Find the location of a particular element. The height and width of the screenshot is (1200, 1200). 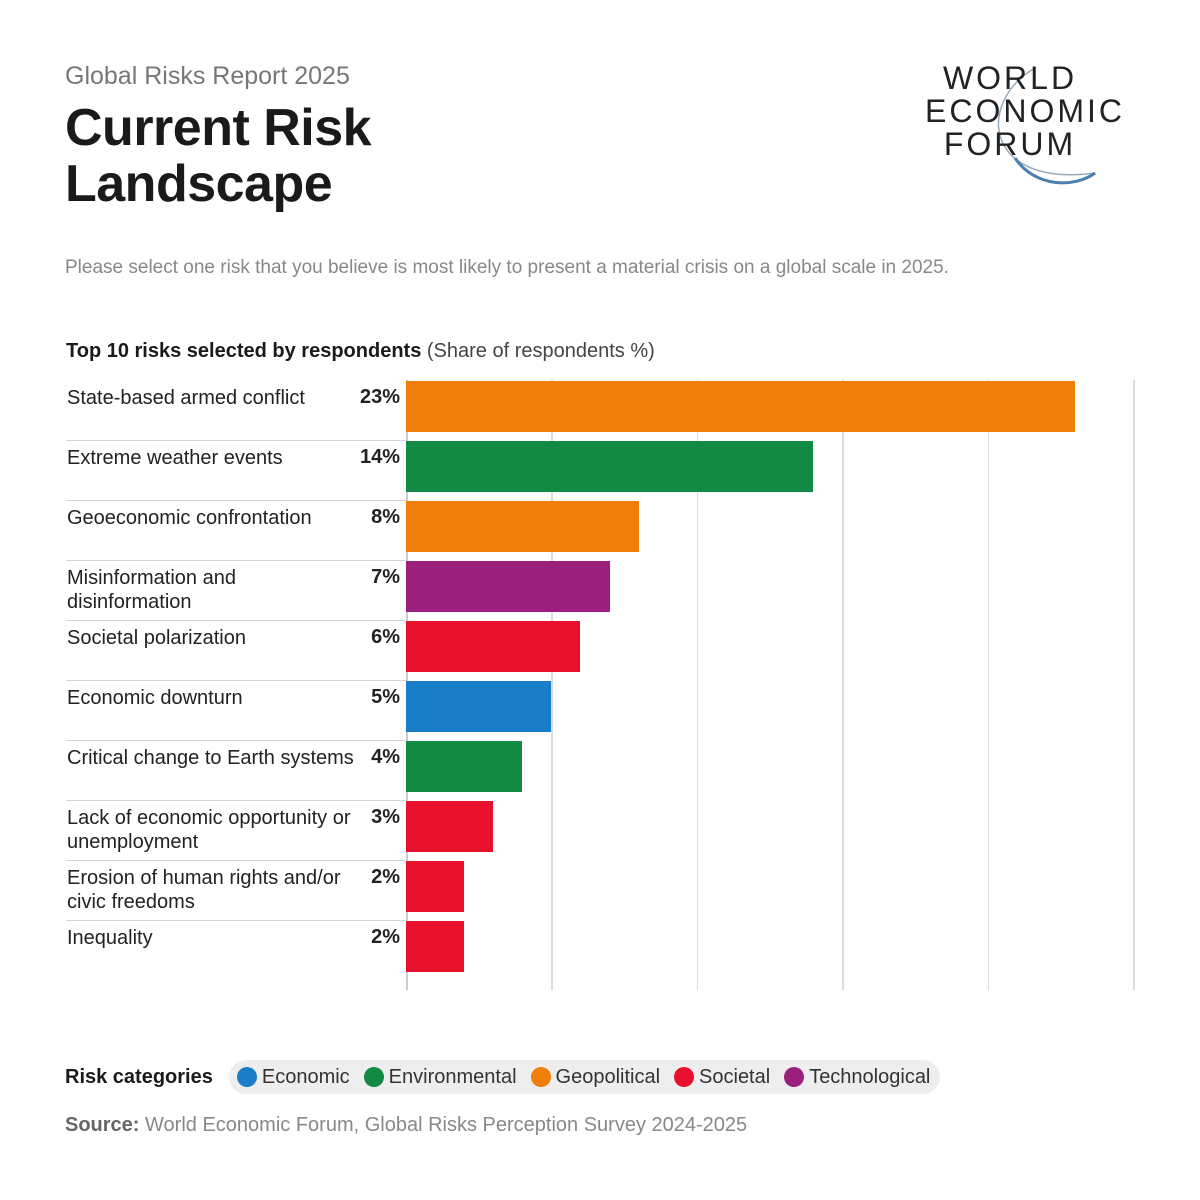

legend-item: Societal is located at coordinates (722, 1077).